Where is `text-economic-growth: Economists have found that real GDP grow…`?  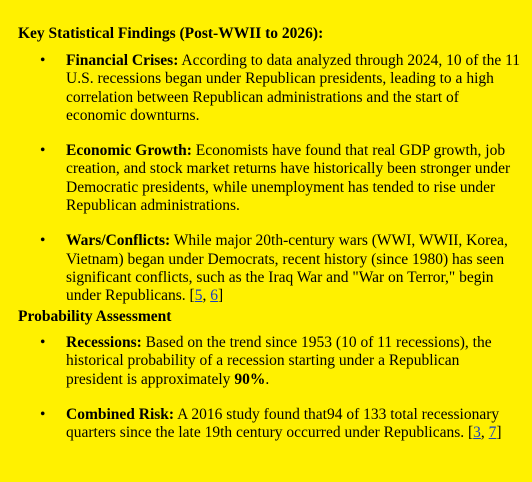
text-economic-growth: Economists have found that real GDP grow… is located at coordinates (288, 178).